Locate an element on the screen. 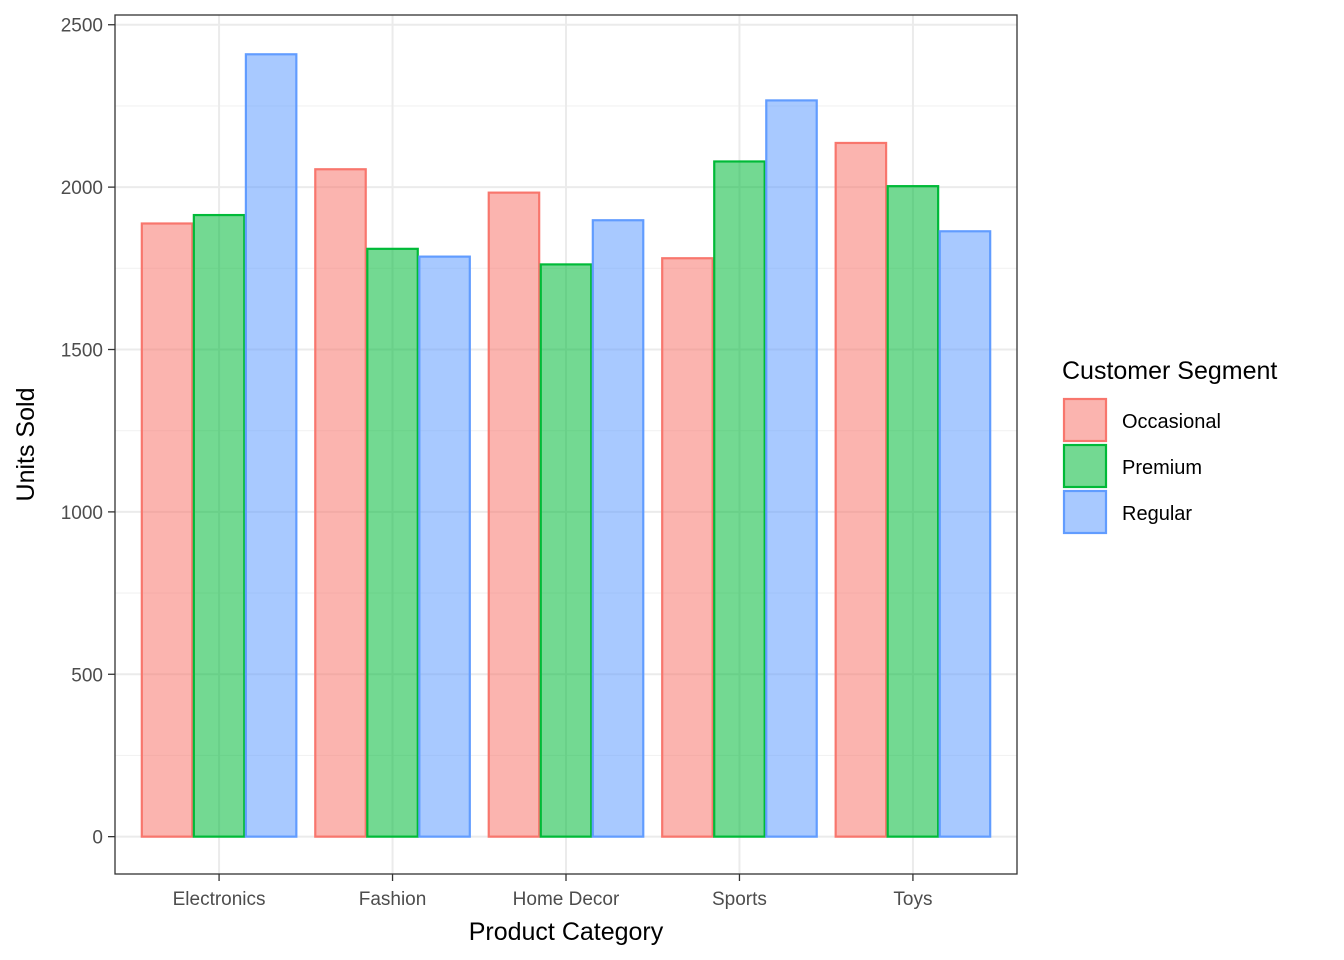  bar-regular-electronics is located at coordinates (271, 445).